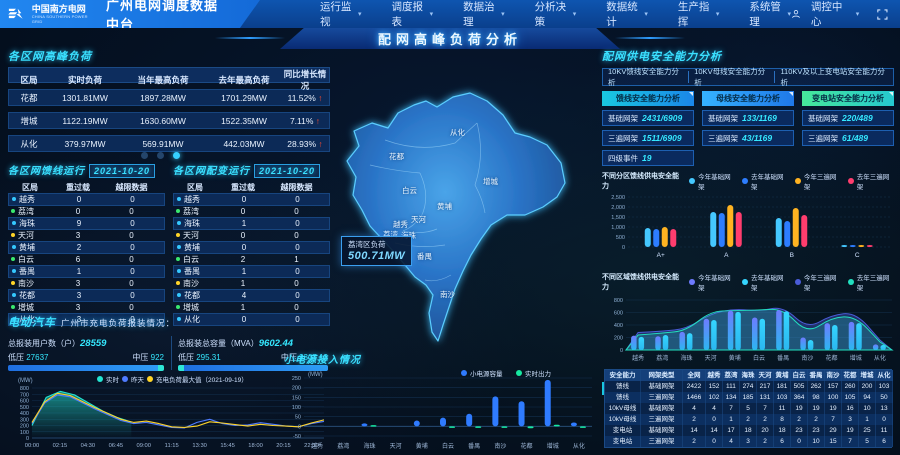 This screenshot has height=455, width=900. I want to click on table-row: 白云 6 0, so click(86, 259).